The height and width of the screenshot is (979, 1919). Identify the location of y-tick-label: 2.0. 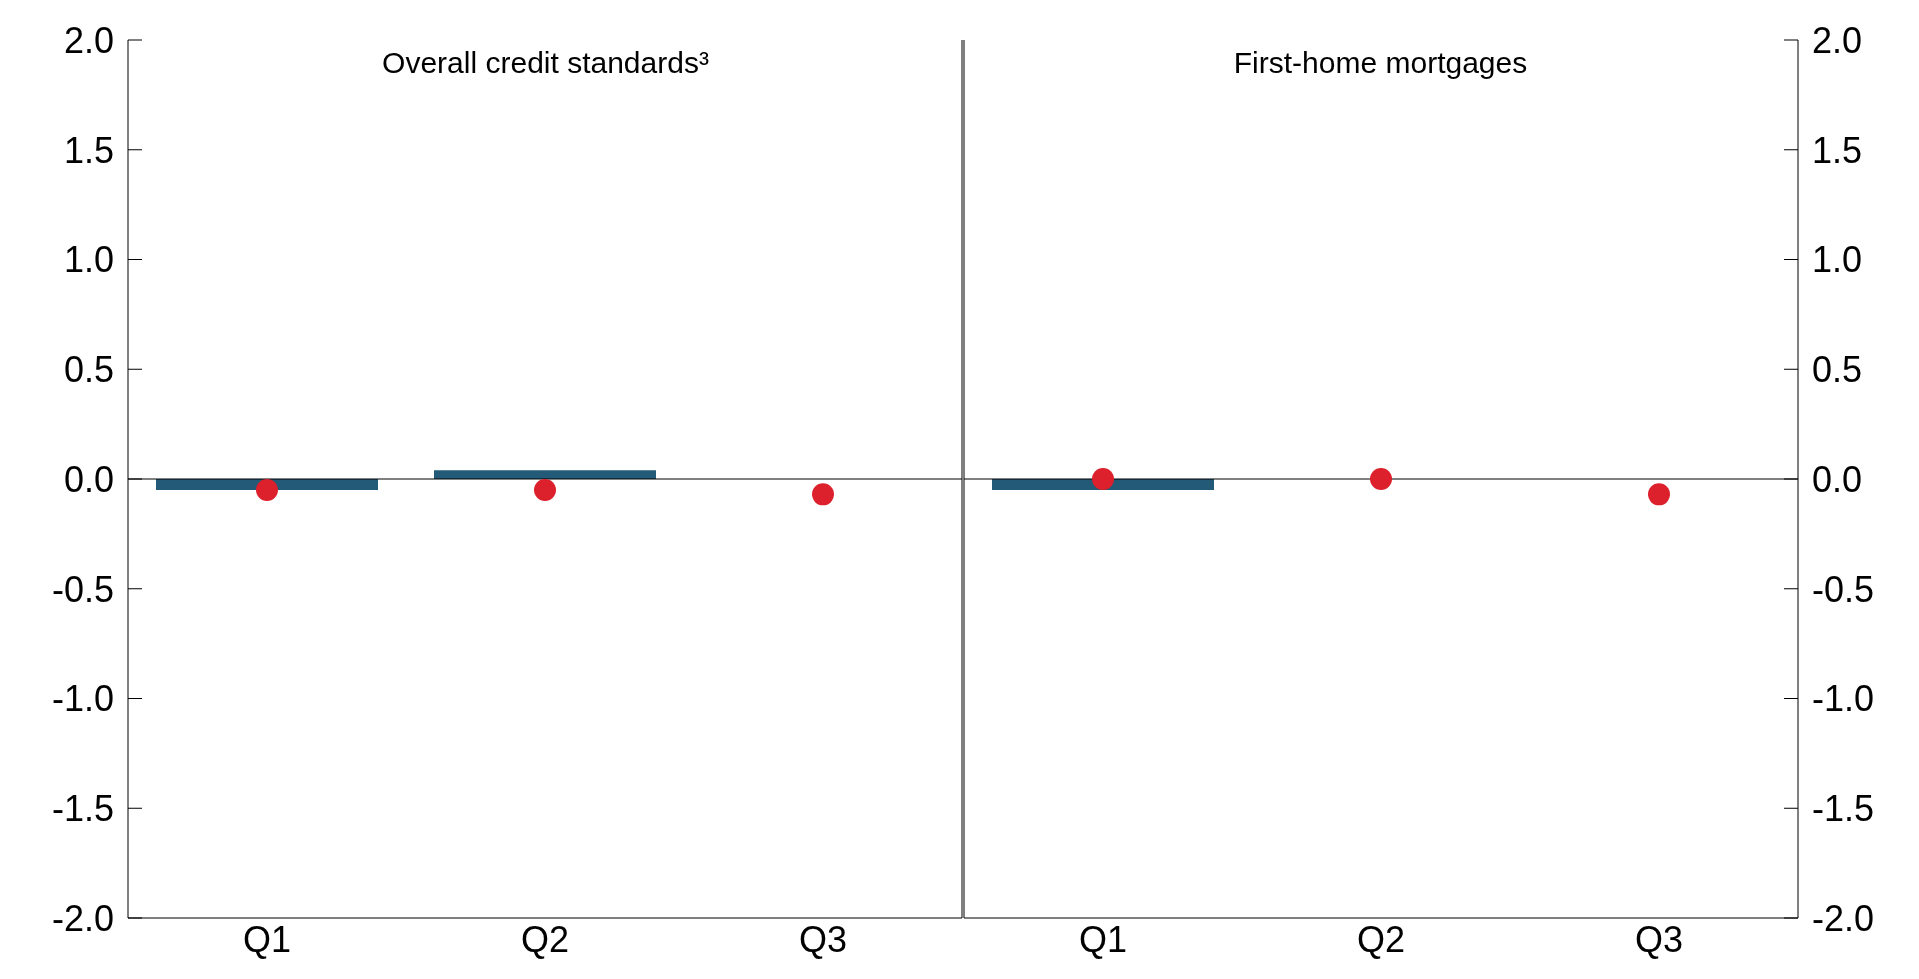
(88, 40).